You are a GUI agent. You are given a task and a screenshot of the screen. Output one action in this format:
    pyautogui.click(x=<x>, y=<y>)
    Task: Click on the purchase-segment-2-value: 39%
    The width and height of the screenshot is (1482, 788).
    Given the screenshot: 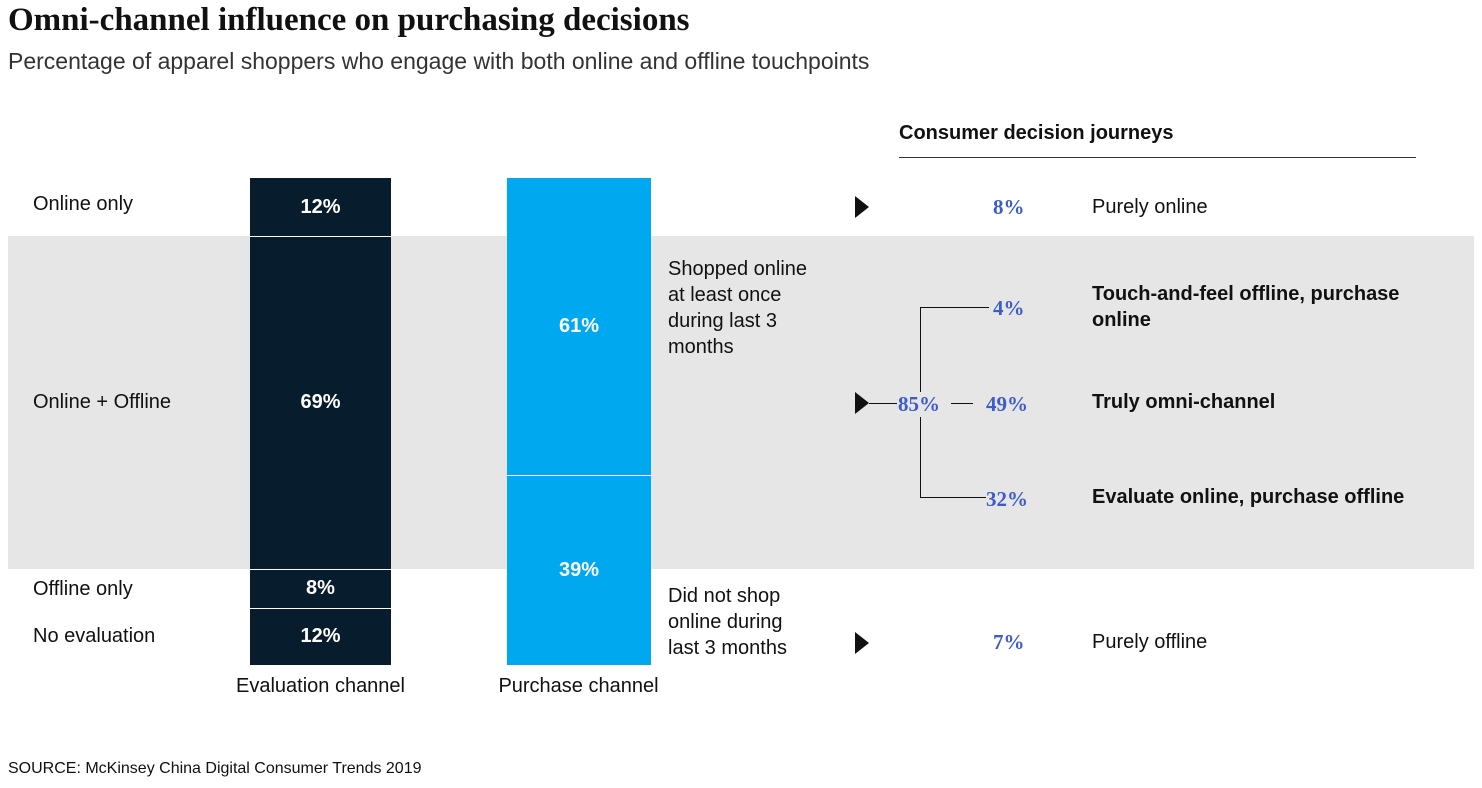 What is the action you would take?
    pyautogui.click(x=579, y=569)
    